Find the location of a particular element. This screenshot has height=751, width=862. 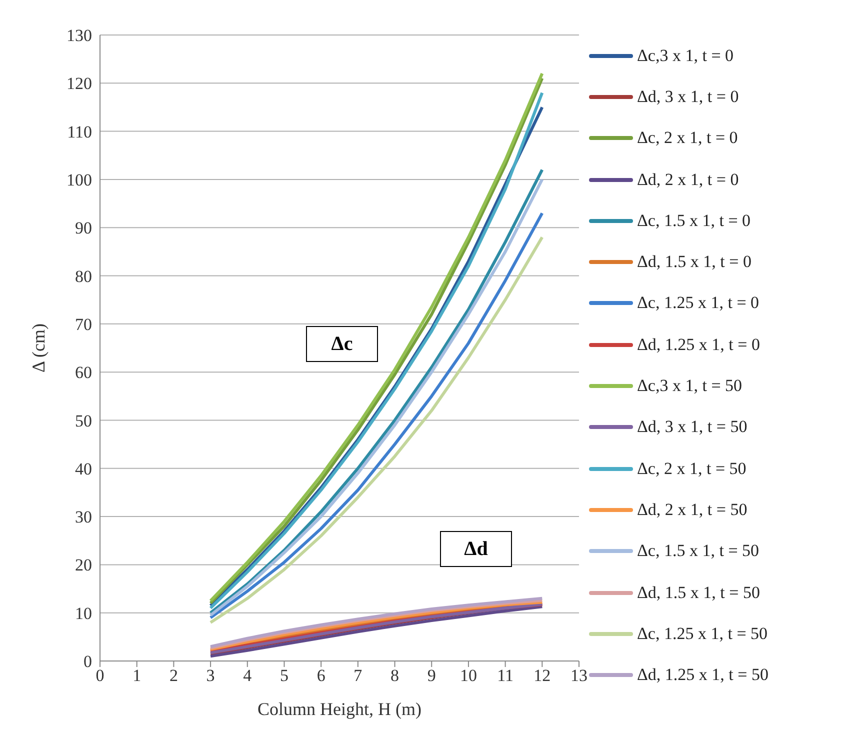

legend-label: Δc, 2 x 1, t = 0 is located at coordinates (687, 138).